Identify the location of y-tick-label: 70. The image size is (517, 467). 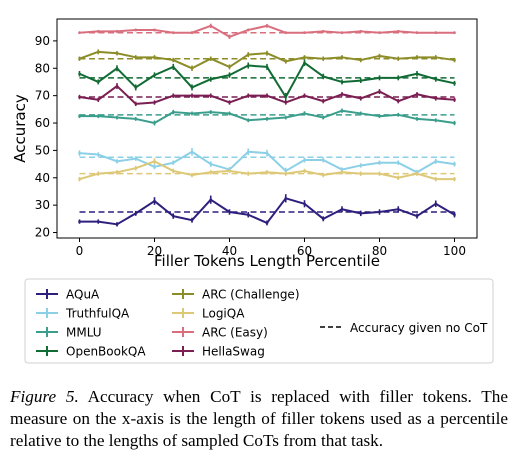
(42, 96).